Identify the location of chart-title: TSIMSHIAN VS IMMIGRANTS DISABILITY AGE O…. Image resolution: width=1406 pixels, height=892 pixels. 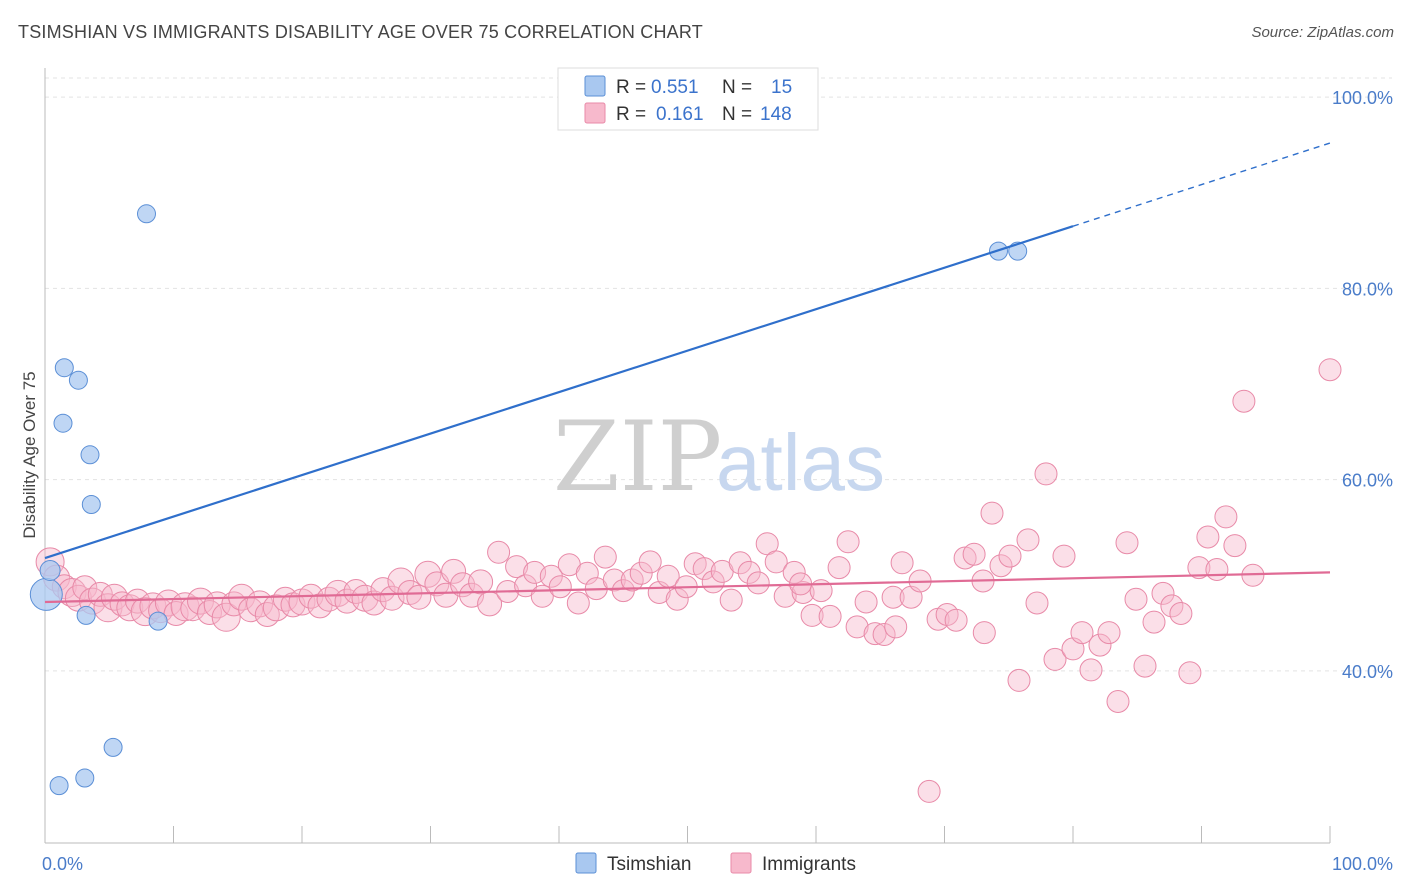
(360, 32).